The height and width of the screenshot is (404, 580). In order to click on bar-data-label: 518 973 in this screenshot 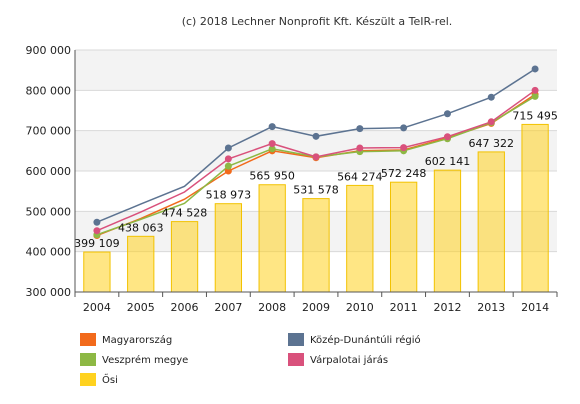, I will do `click(229, 195)`.